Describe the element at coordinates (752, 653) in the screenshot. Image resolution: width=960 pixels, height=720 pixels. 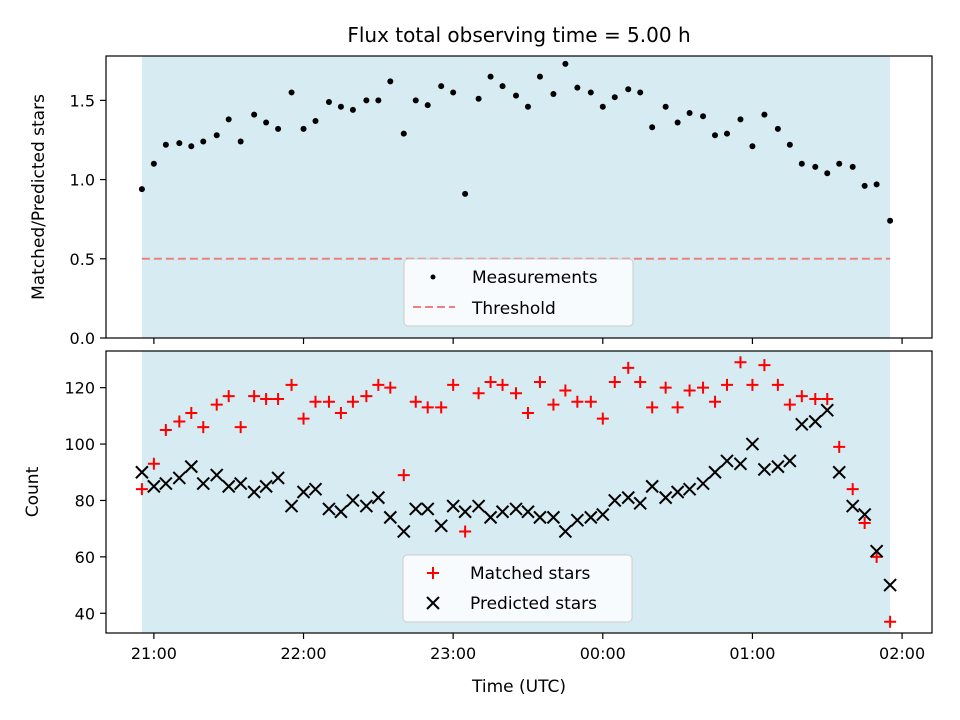
I see `x-tick-label: 01:00` at that location.